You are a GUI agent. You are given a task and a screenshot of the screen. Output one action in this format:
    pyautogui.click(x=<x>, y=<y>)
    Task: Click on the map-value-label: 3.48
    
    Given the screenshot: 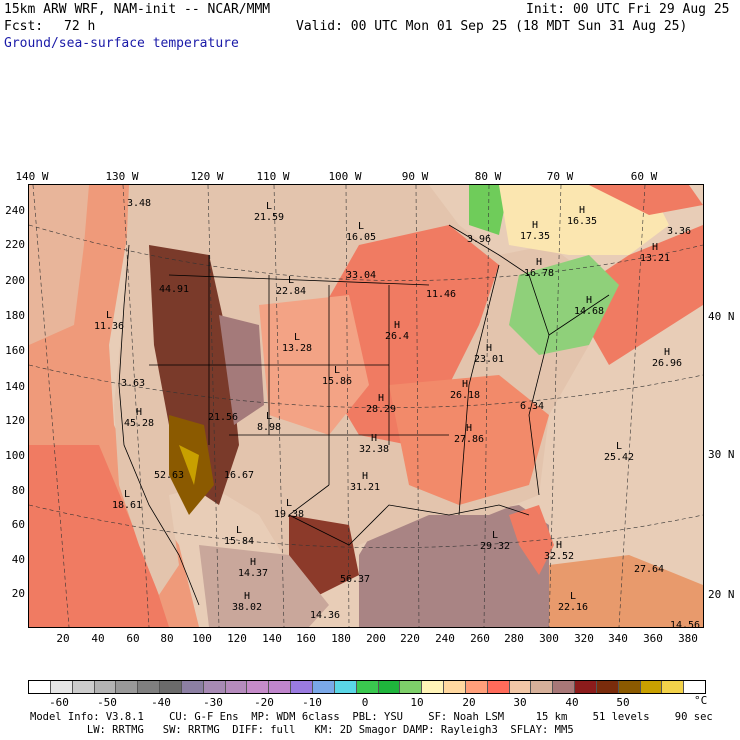 What is the action you would take?
    pyautogui.click(x=139, y=203)
    